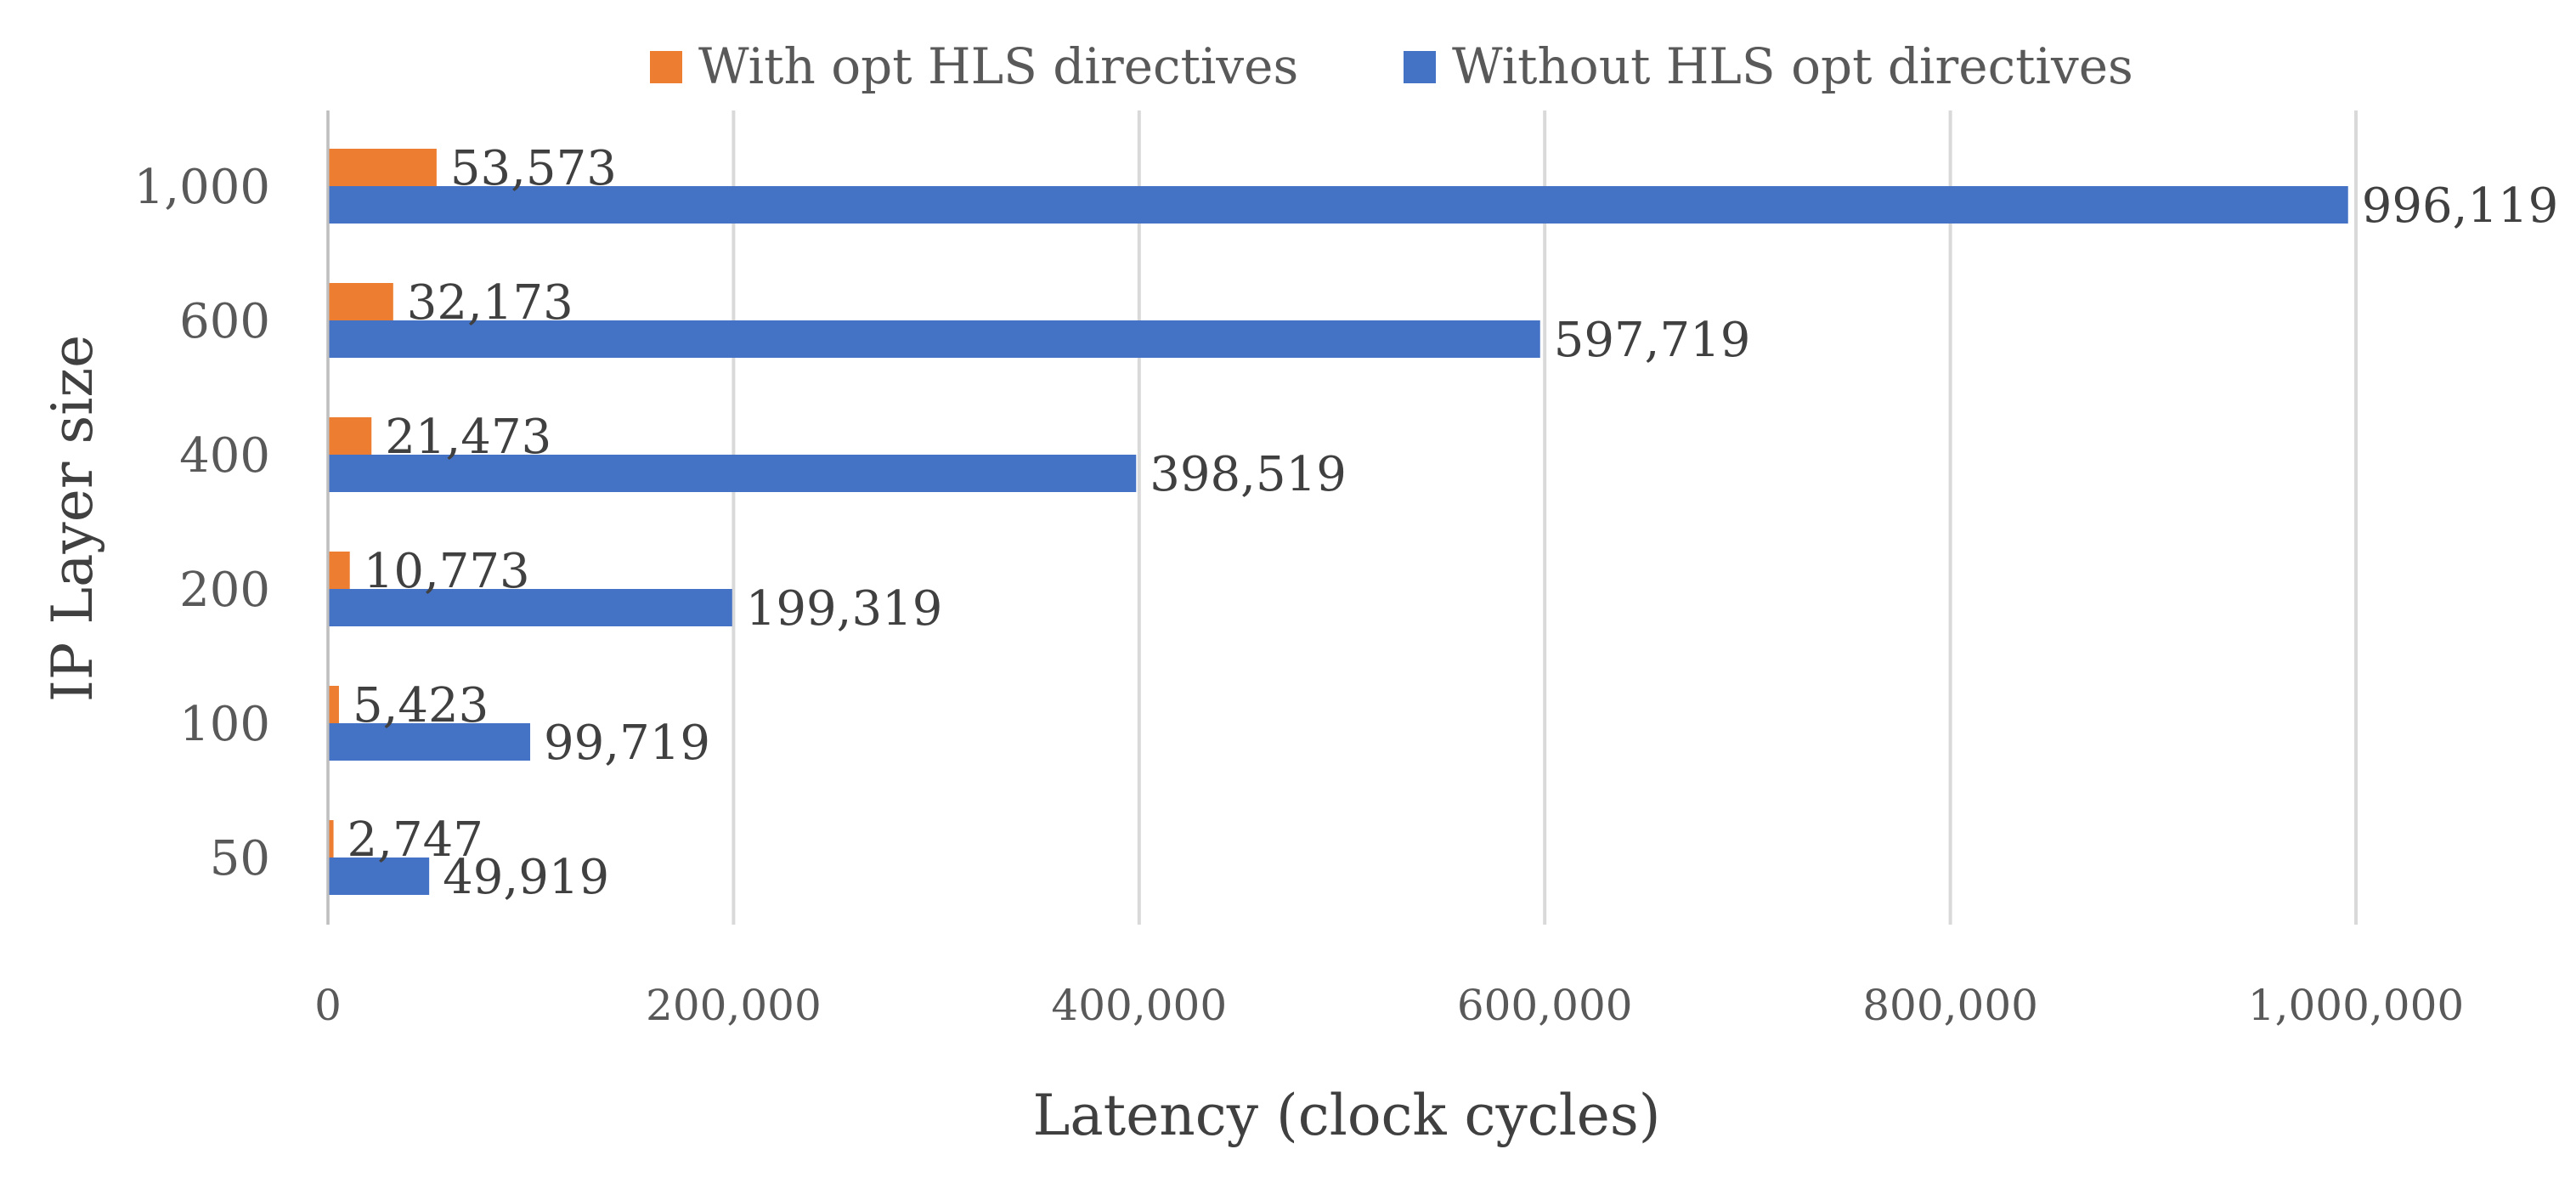 The height and width of the screenshot is (1183, 2576). Describe the element at coordinates (490, 303) in the screenshot. I see `data-label: 32,173` at that location.